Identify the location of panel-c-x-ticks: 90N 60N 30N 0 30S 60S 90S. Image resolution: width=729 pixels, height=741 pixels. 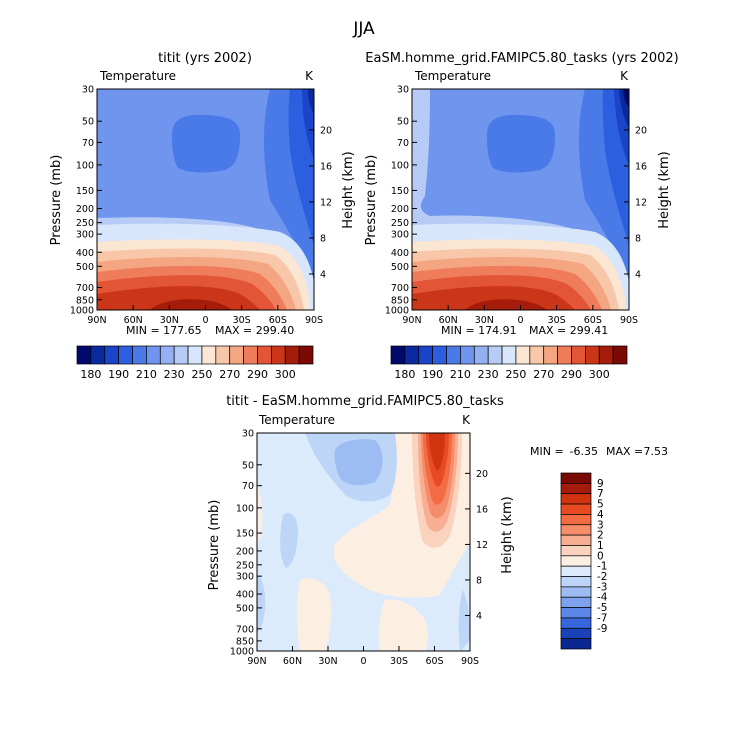
(363, 656).